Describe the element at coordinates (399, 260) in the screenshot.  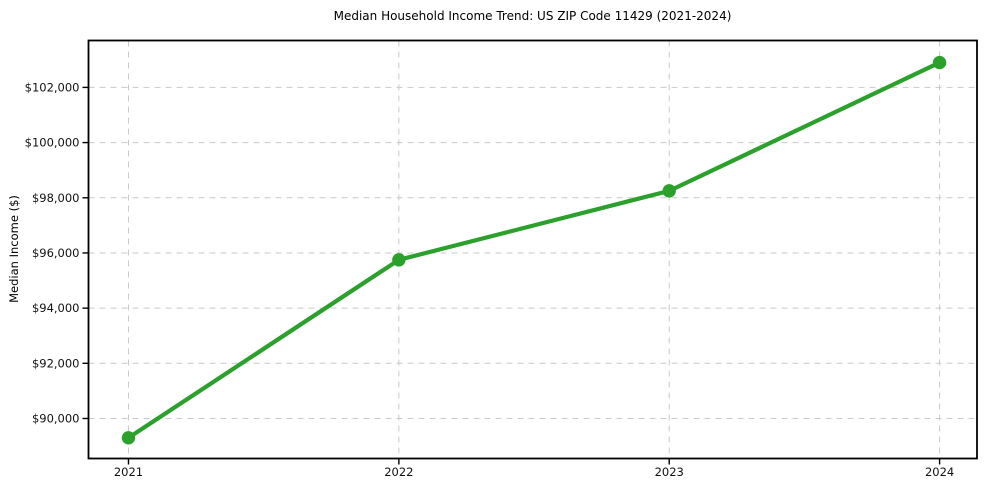
I see `data-point-2022` at that location.